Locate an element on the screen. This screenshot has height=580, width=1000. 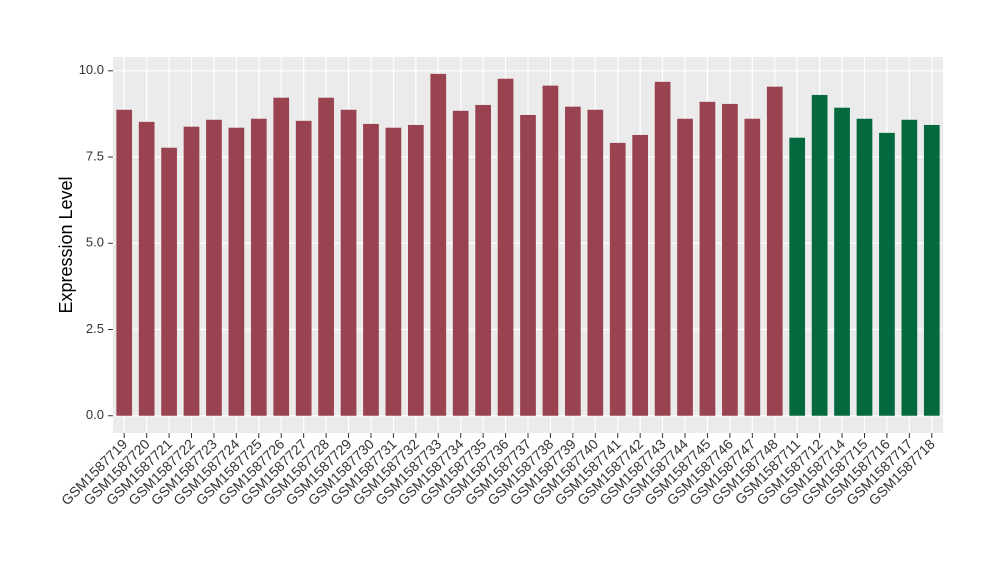
y-tick-label: 0.0 is located at coordinates (95, 414).